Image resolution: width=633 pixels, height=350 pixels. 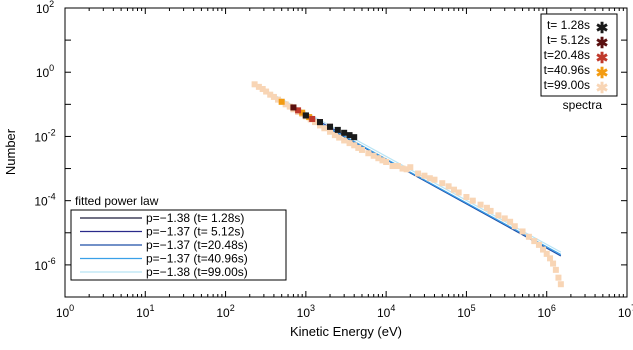 I want to click on fit-legend-label: p=−1.38 (t=99.00s), so click(x=197, y=272).